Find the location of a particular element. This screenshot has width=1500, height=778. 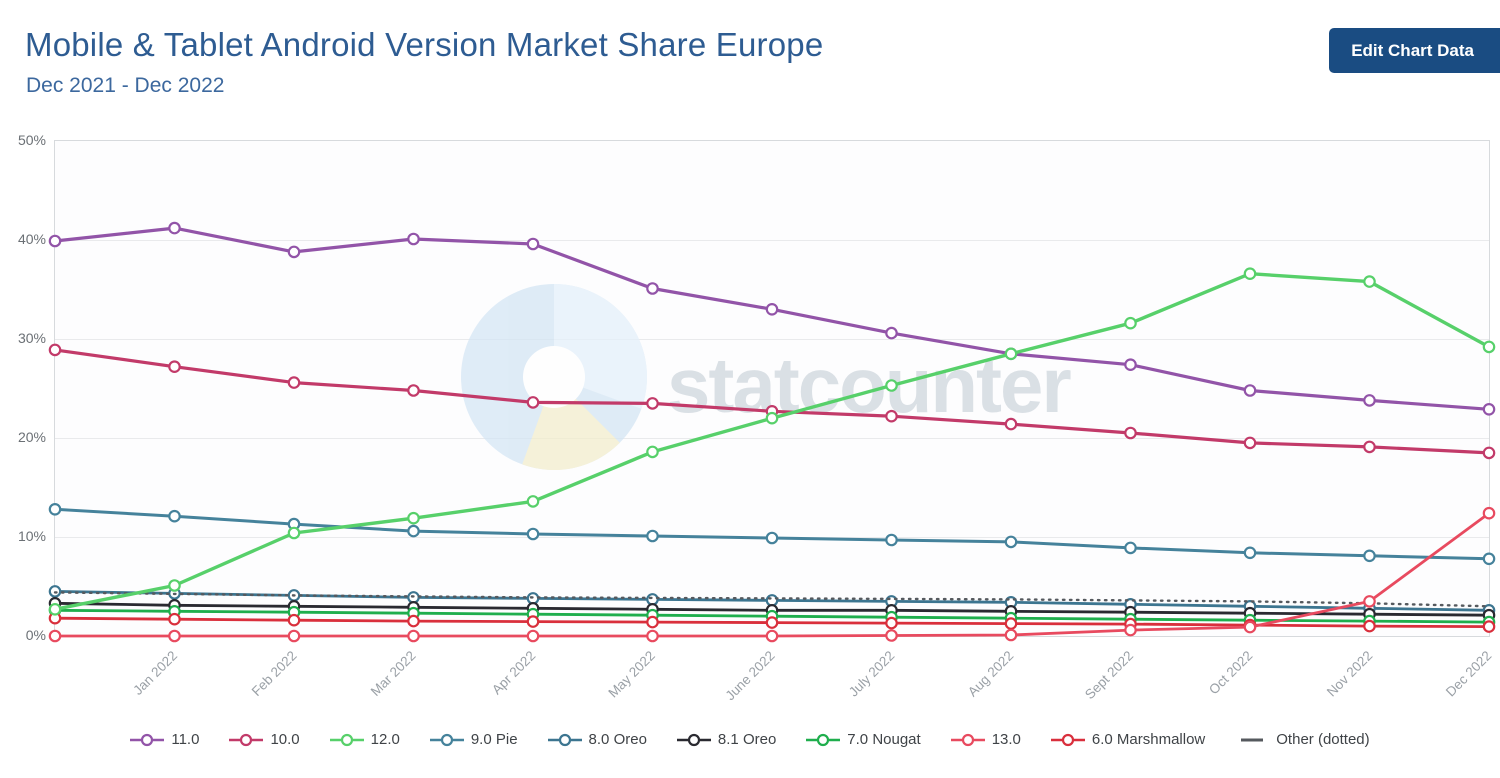

legend-item-11.0: 11.0 is located at coordinates (164, 739).